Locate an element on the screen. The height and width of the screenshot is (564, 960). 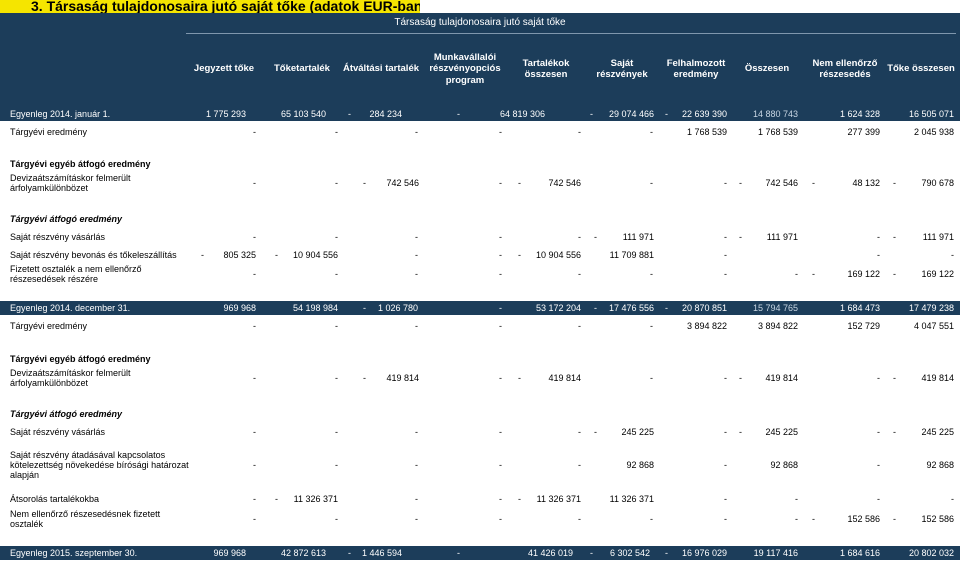
cell-value: 54 198 984 is located at coordinates (315, 308).